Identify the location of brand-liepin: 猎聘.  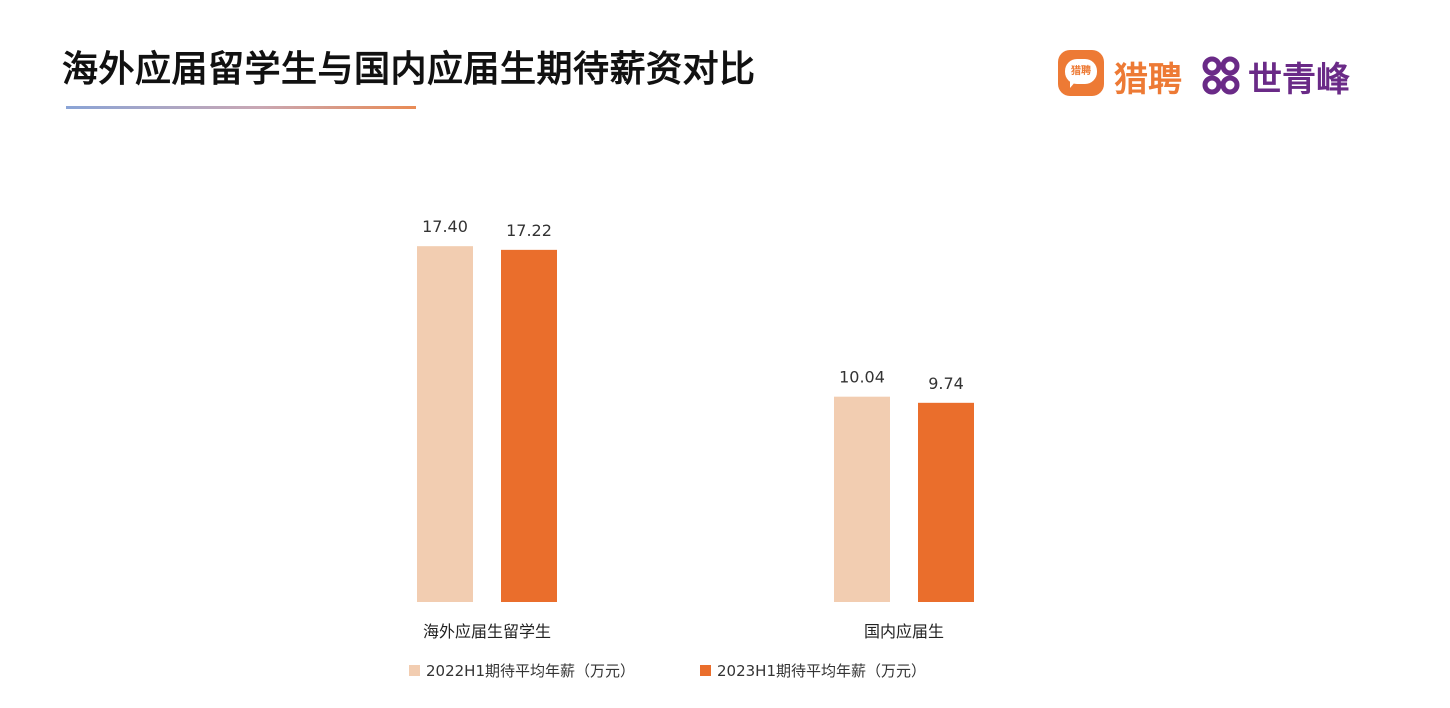
(1148, 80).